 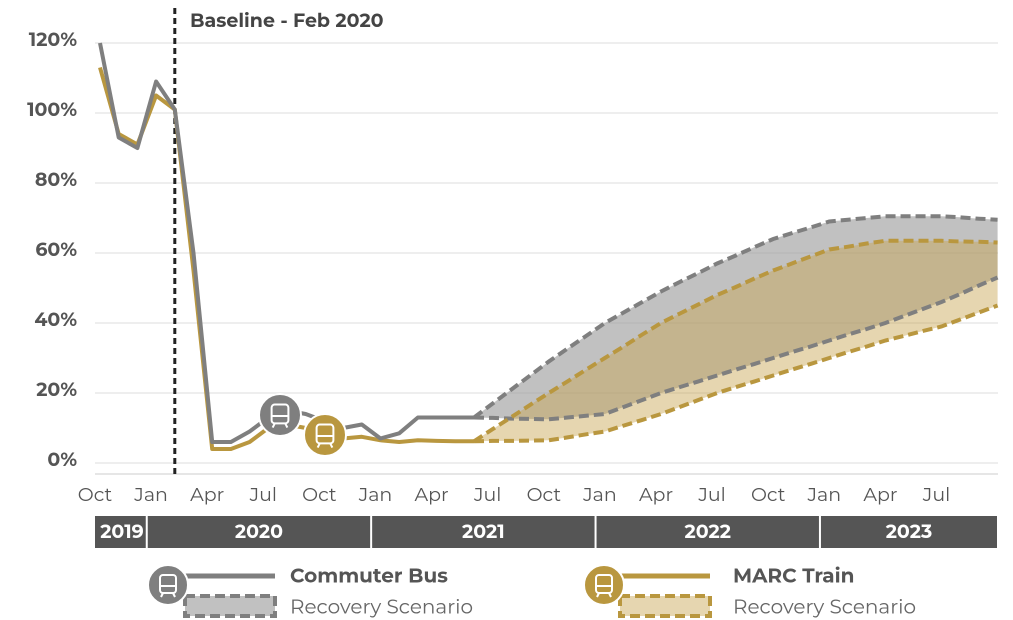 What do you see at coordinates (56, 179) in the screenshot?
I see `y-tick-label: 80%` at bounding box center [56, 179].